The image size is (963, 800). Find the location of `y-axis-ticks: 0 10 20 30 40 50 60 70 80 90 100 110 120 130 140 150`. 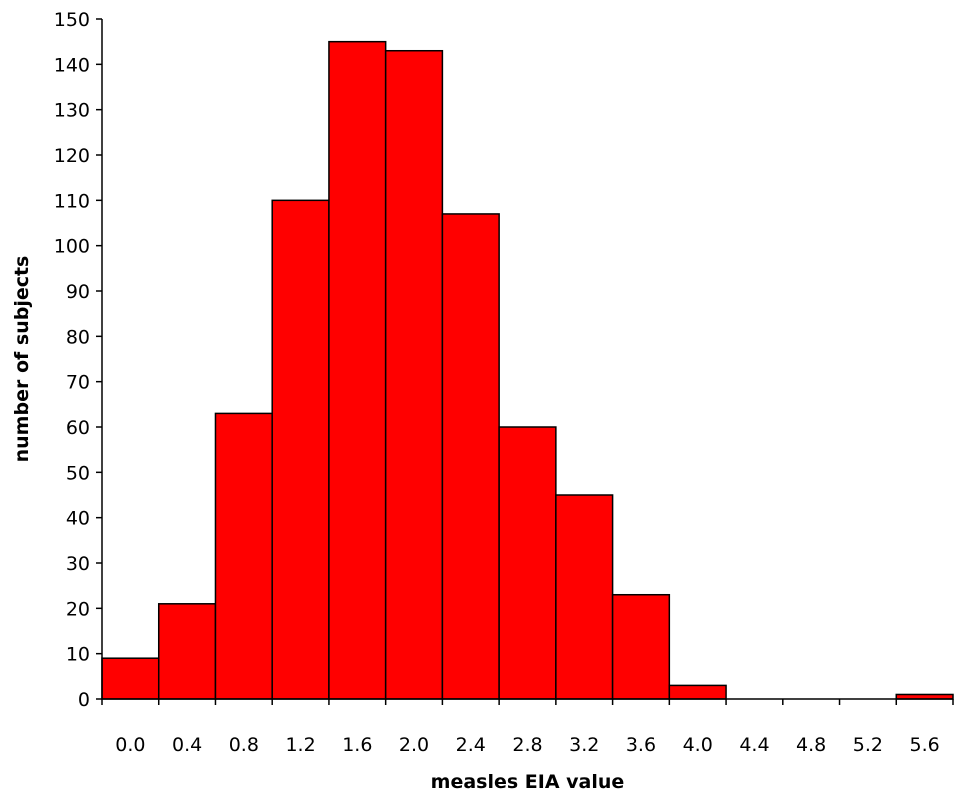

y-axis-ticks: 0 10 20 30 40 50 60 70 80 90 100 110 120 130 140 150 is located at coordinates (78, 360).